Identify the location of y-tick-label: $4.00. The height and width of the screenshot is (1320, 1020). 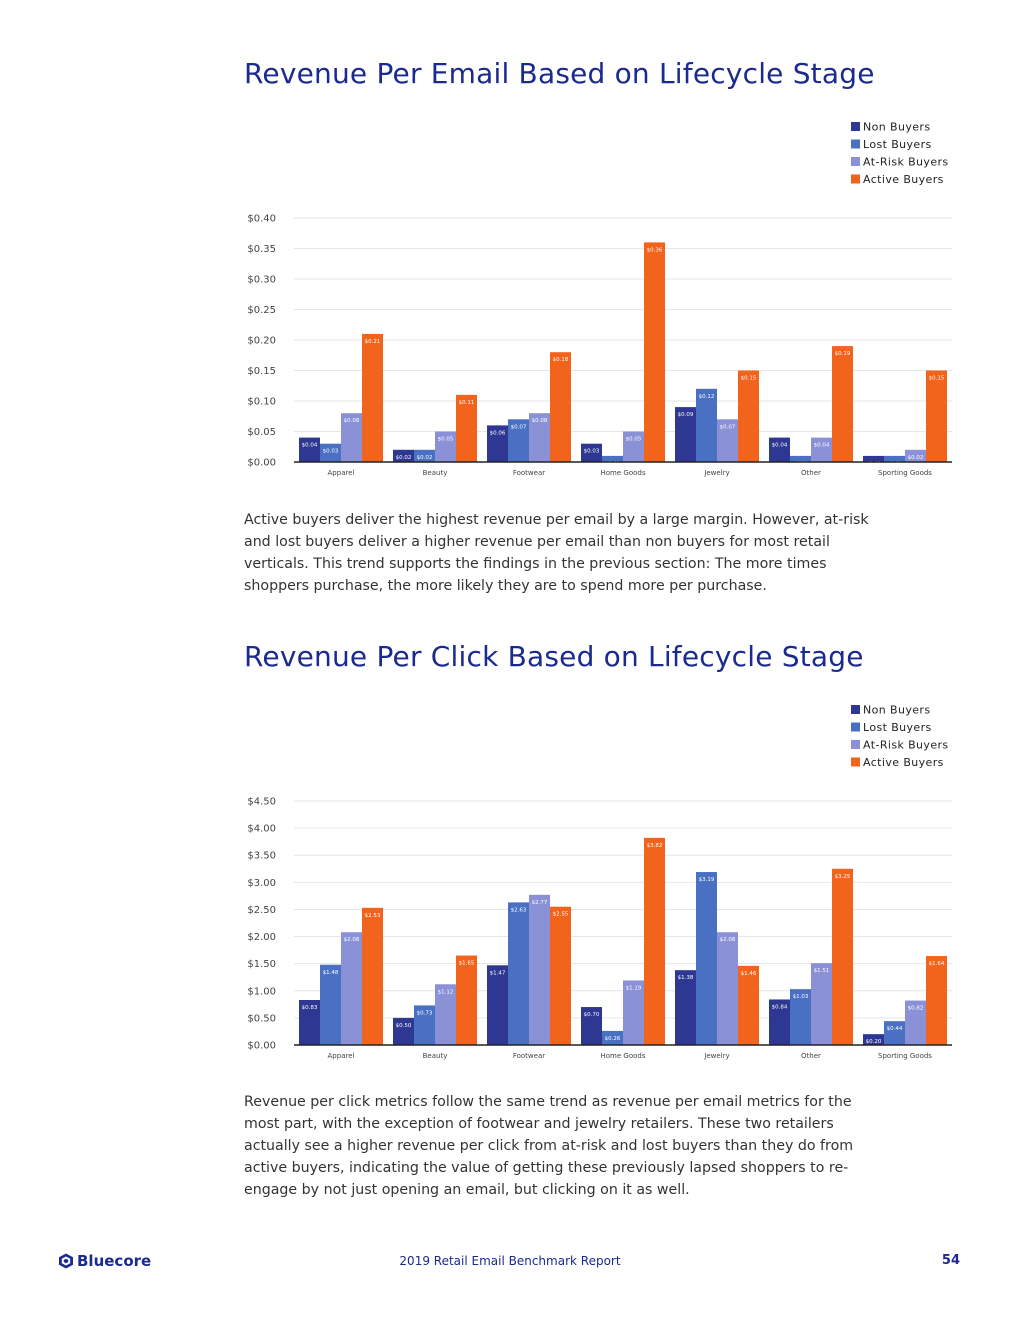
(261, 829).